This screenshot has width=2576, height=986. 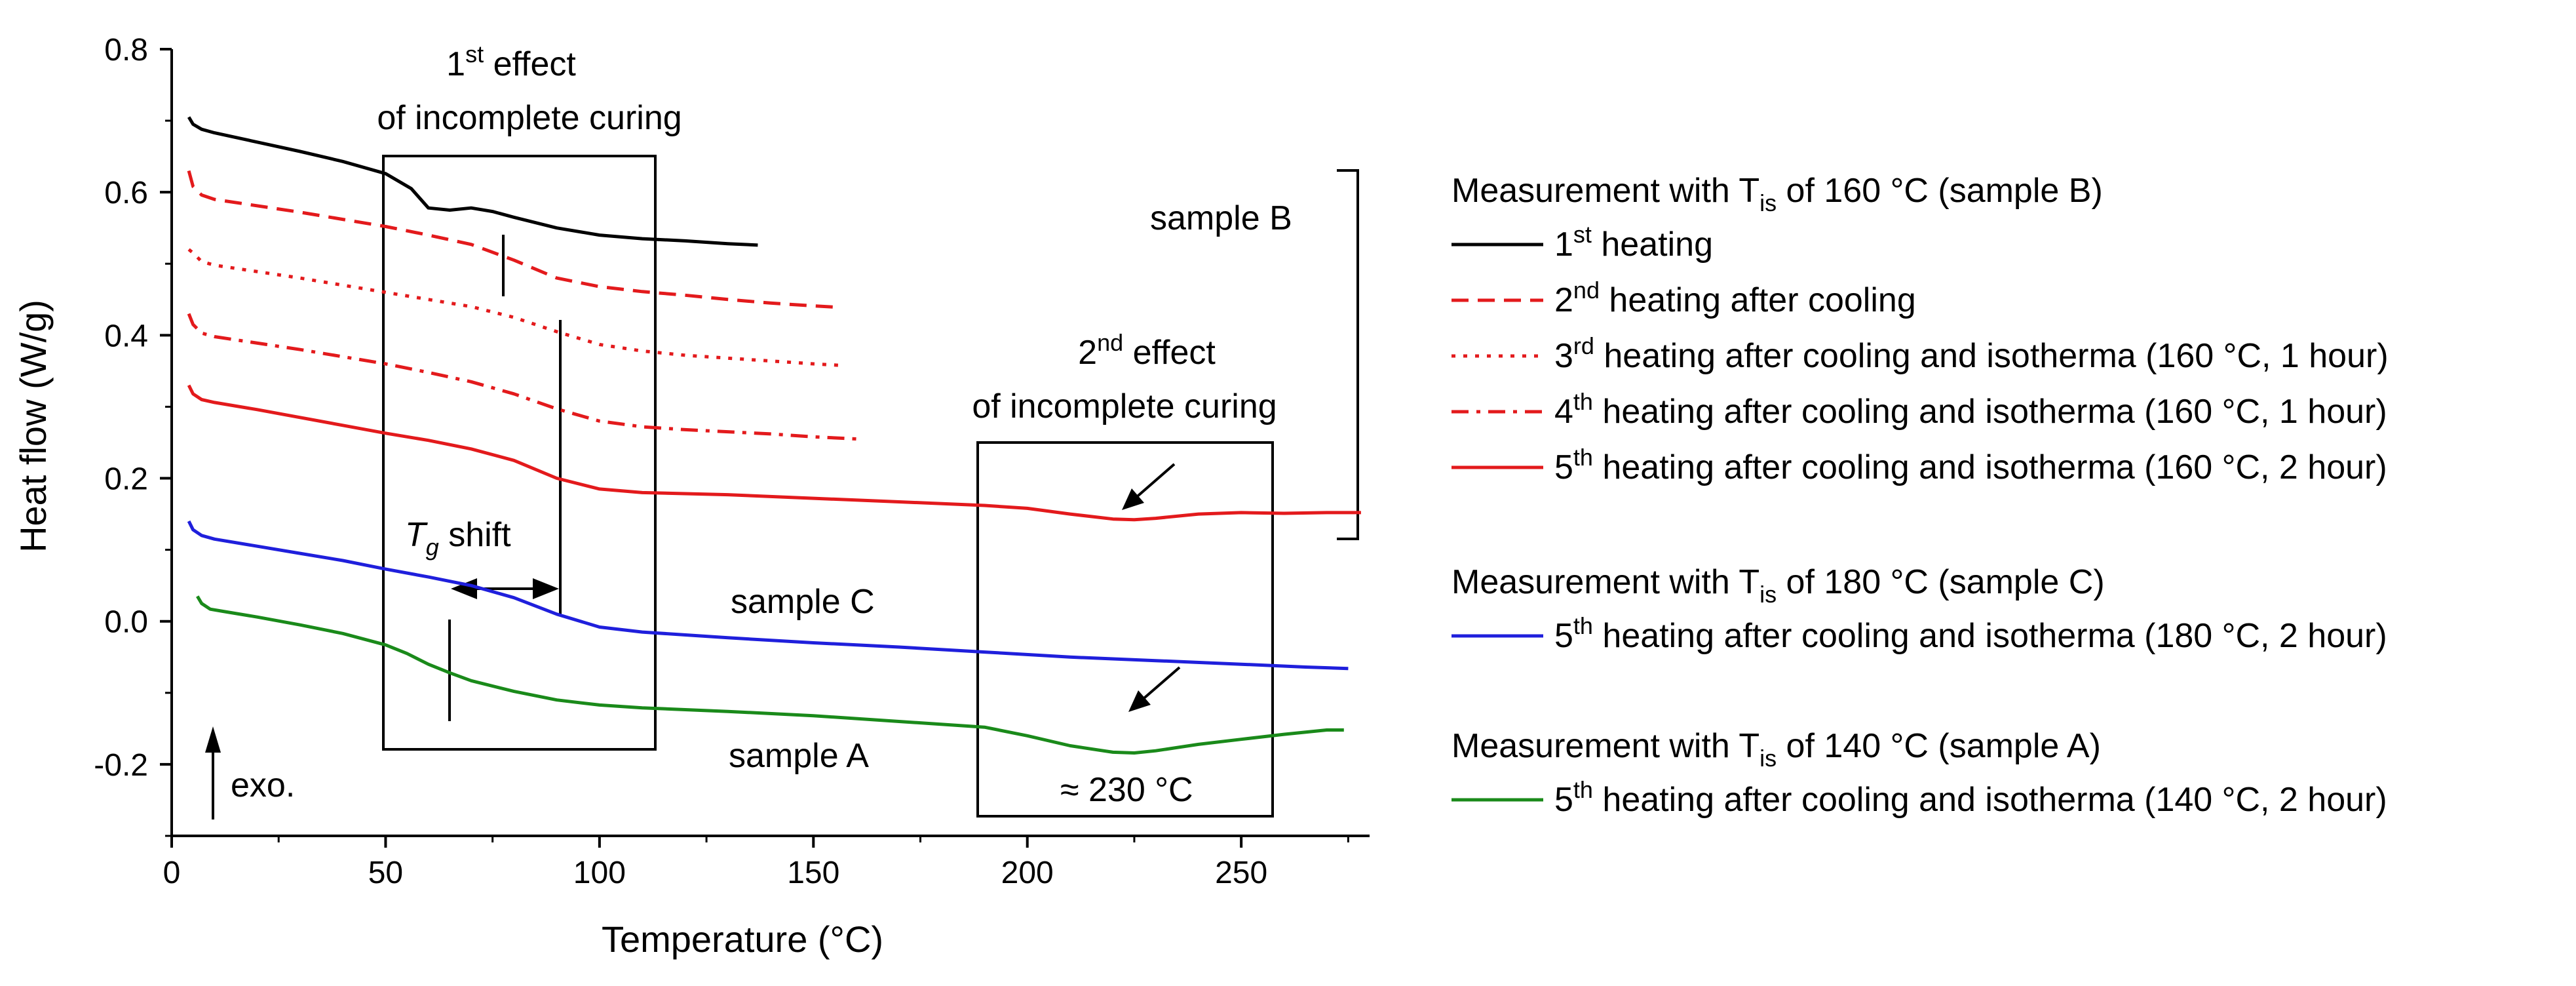 What do you see at coordinates (1154, 482) in the screenshot?
I see `peak-arrow-red-shaft` at bounding box center [1154, 482].